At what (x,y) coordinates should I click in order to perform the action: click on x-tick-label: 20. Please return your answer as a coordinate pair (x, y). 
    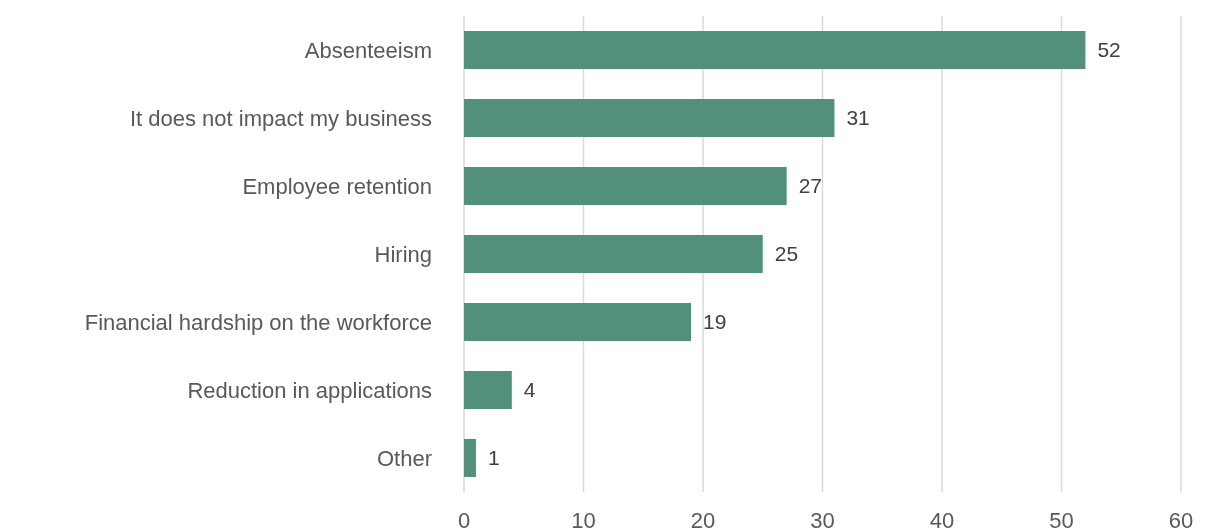
    Looking at the image, I should click on (703, 519).